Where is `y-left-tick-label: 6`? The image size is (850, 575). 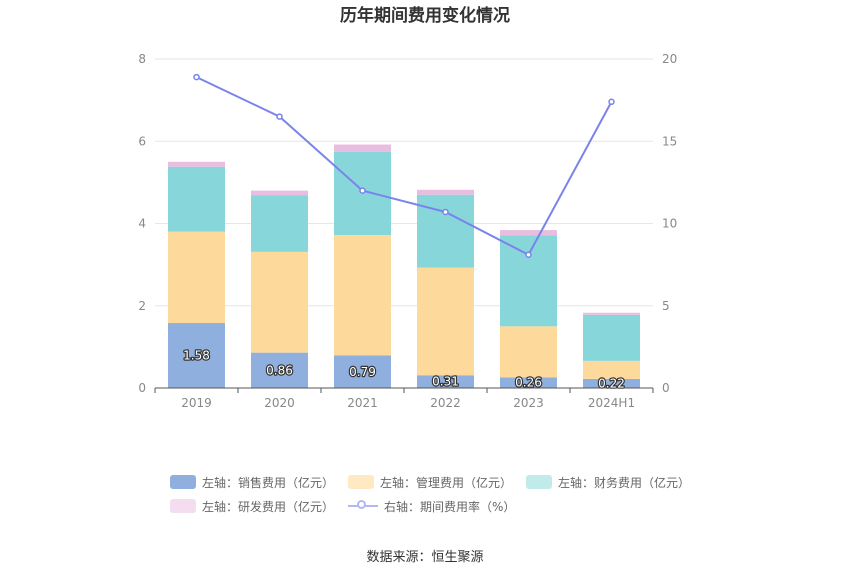 y-left-tick-label: 6 is located at coordinates (142, 141).